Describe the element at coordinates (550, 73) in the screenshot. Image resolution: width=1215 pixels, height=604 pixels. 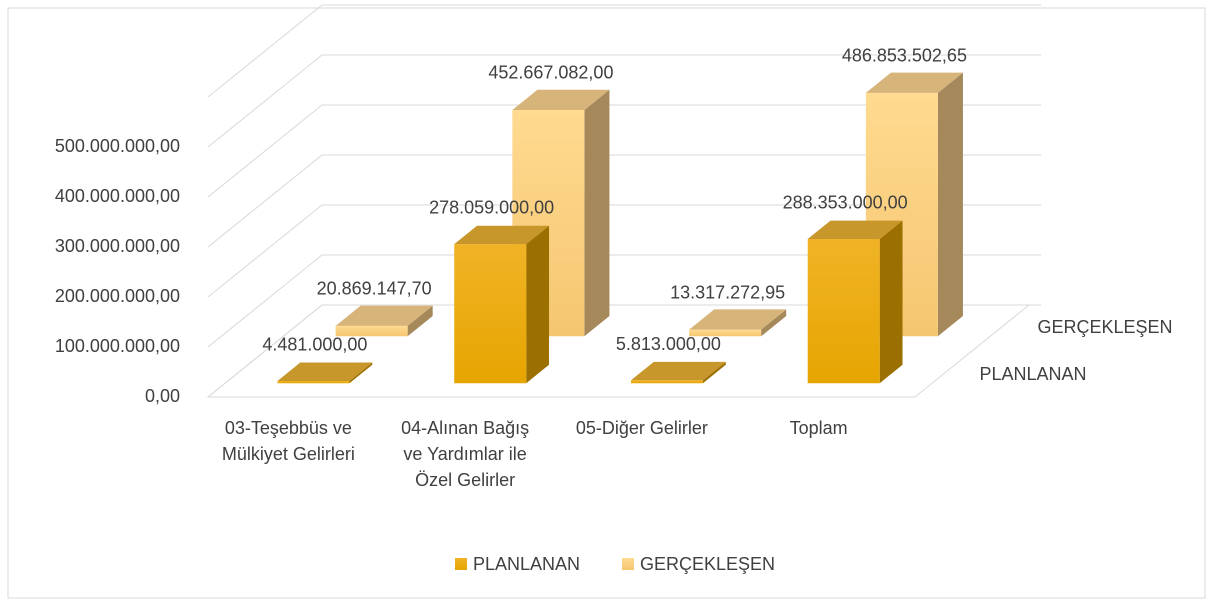
I see `data-label: 452.667.082,00` at that location.